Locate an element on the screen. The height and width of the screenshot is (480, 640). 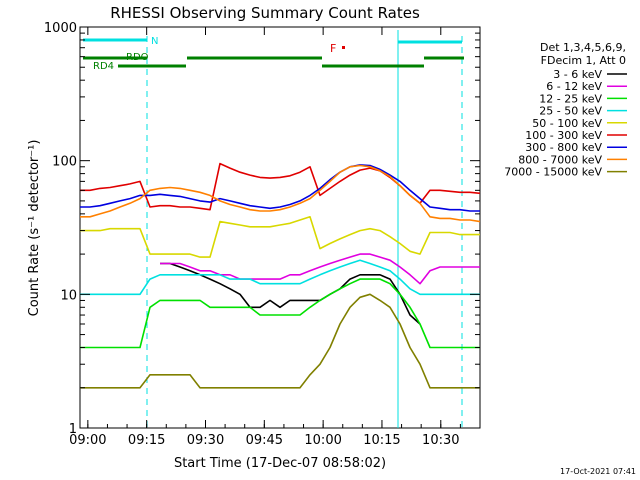
legend-entry-label: 12 - 25 keV is located at coordinates (570, 98).